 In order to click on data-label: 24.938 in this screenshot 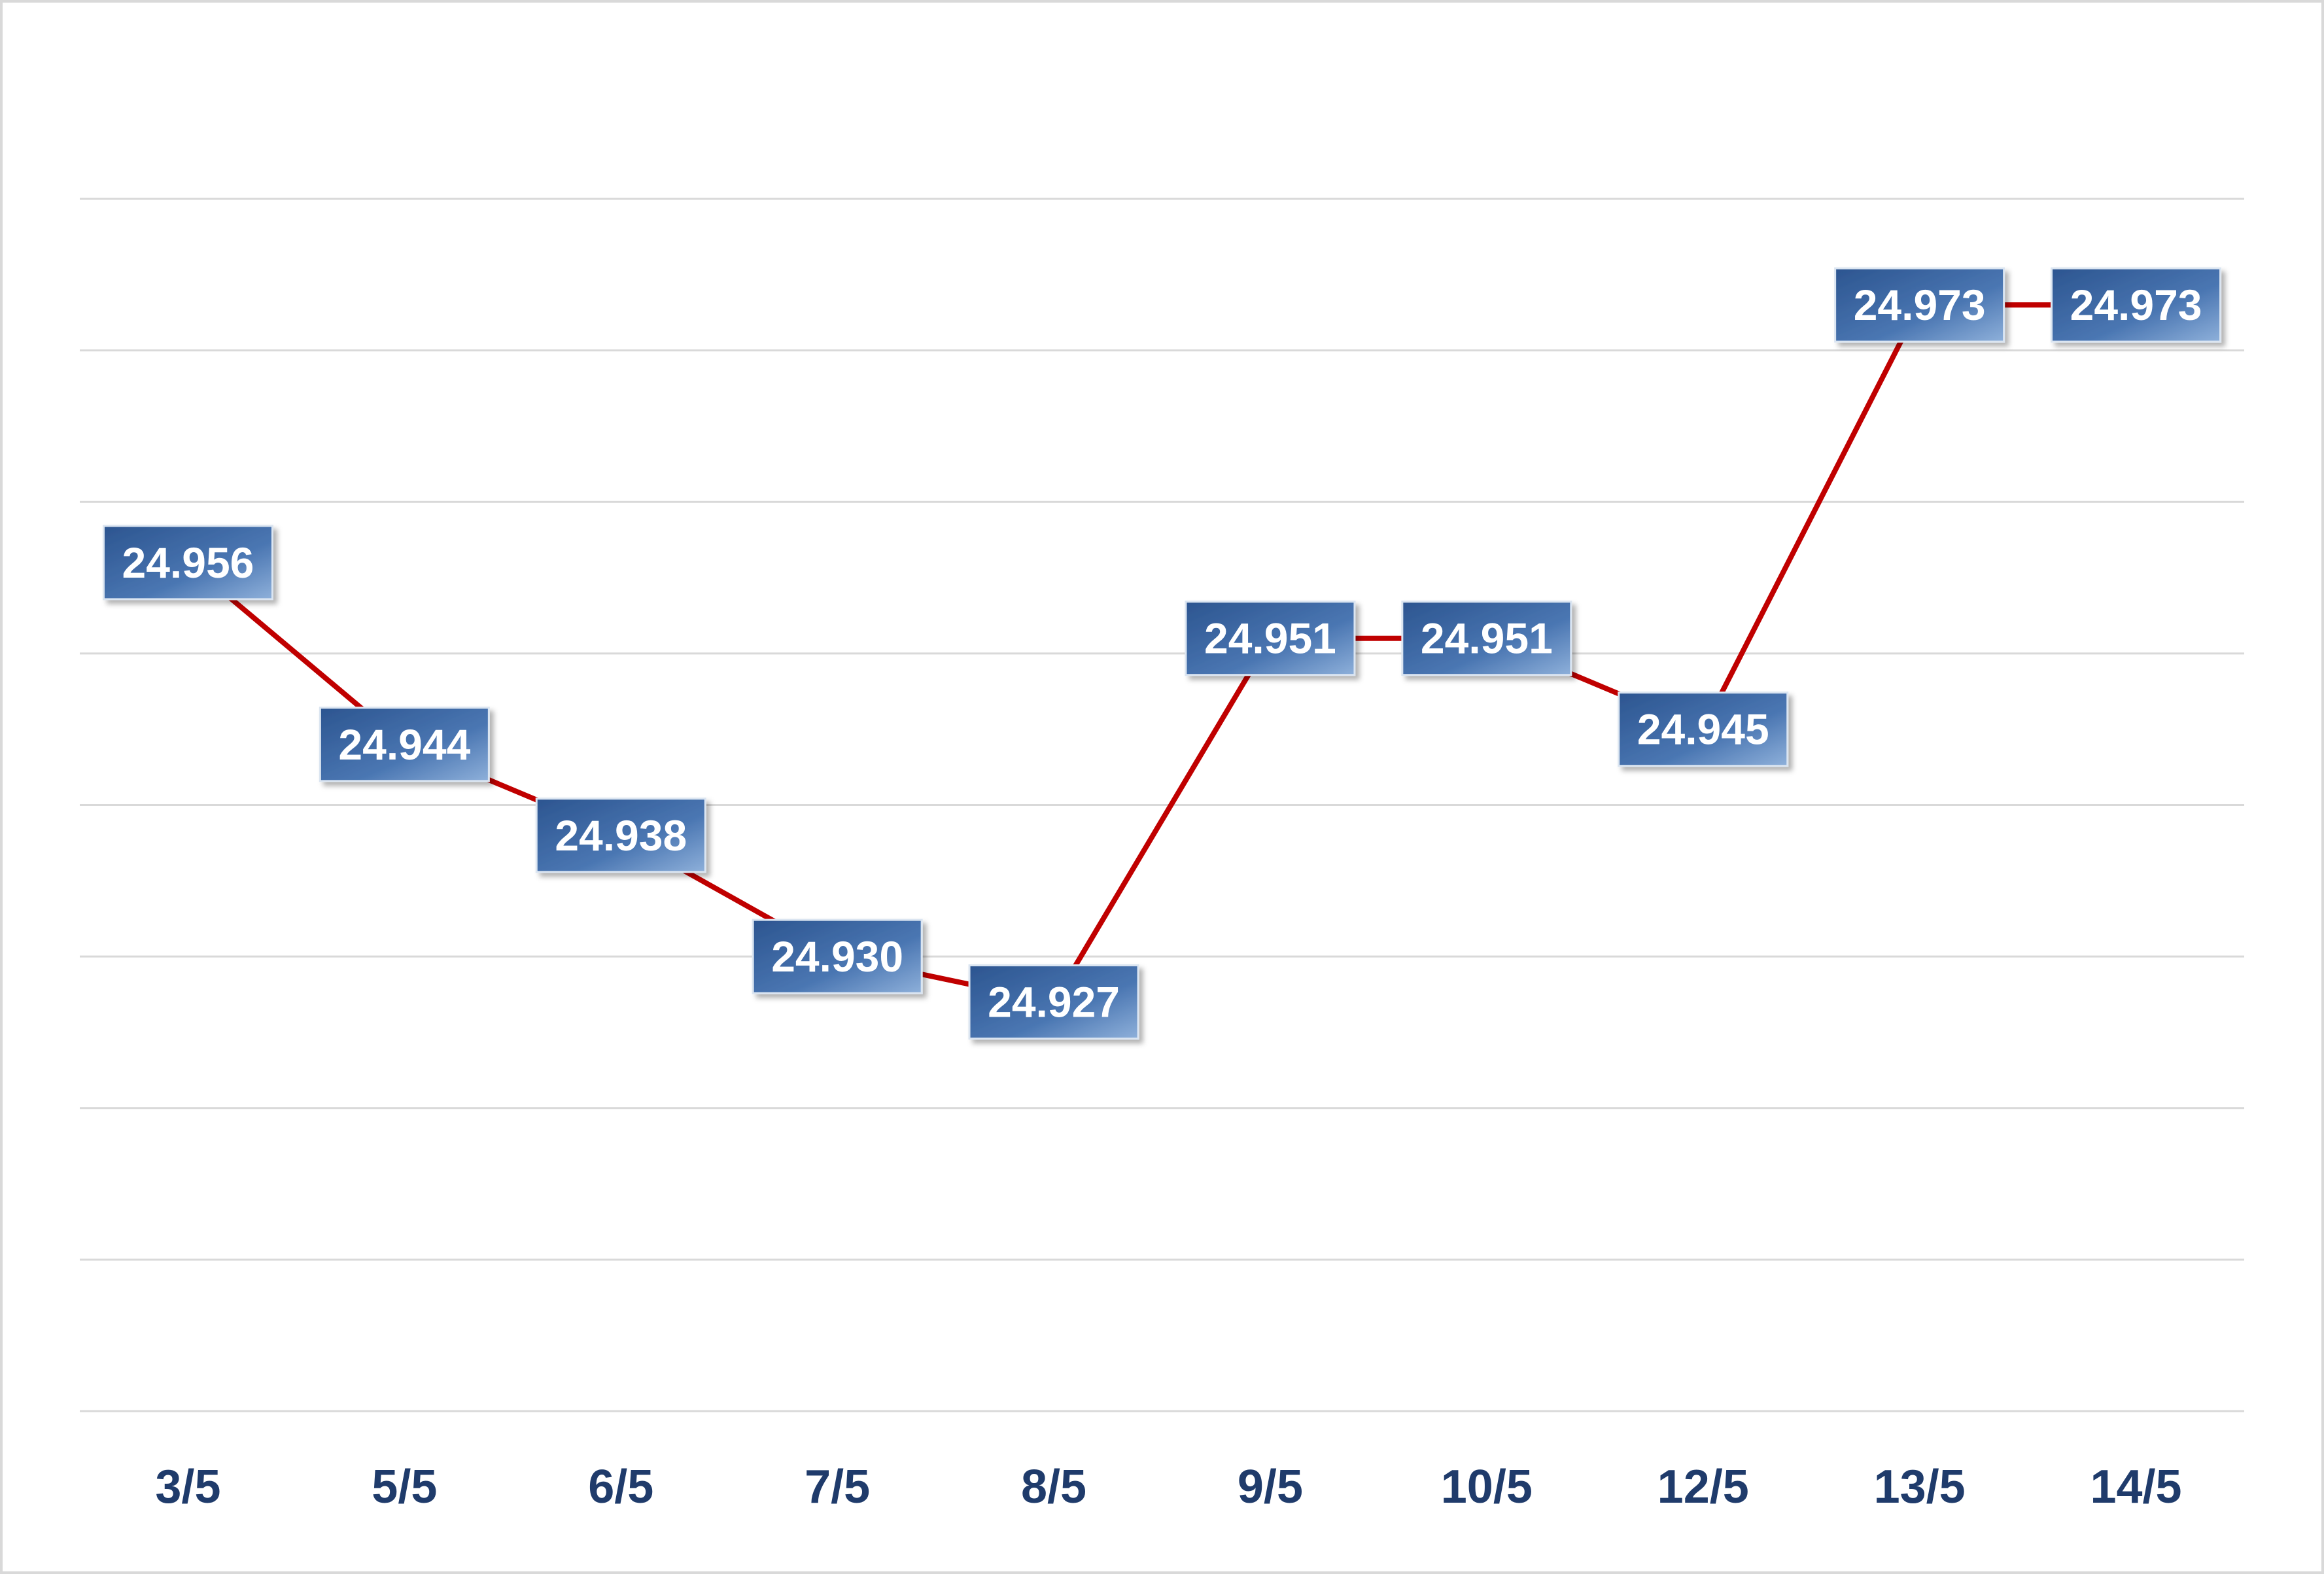, I will do `click(621, 835)`.